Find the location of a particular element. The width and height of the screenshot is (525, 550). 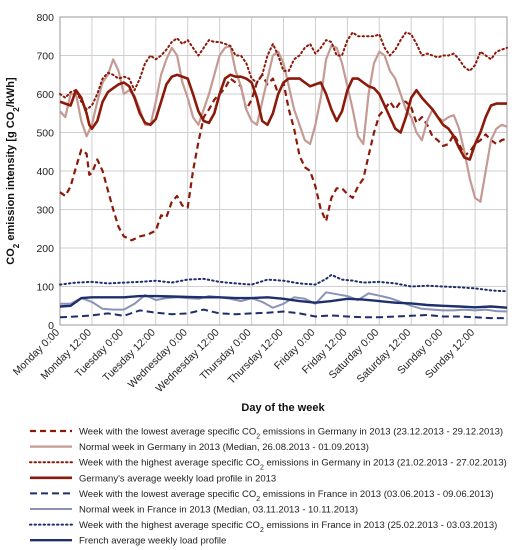

legend-label-8: French average weekly load profile is located at coordinates (152, 541).